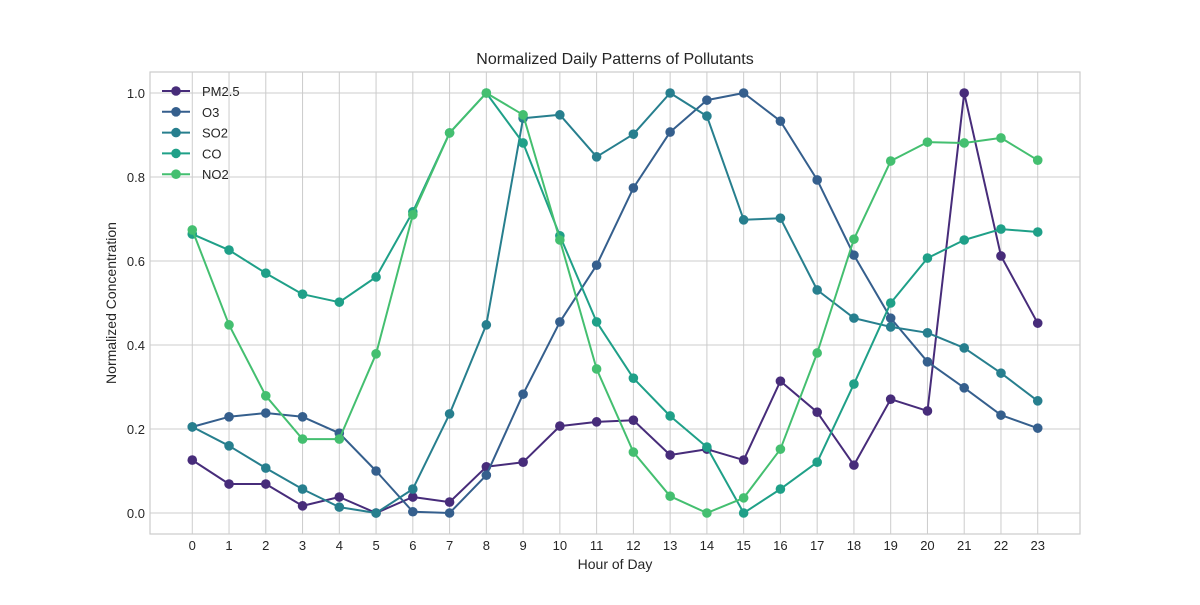 The height and width of the screenshot is (605, 1200). I want to click on y-tick-label: 0.6, so click(136, 261).